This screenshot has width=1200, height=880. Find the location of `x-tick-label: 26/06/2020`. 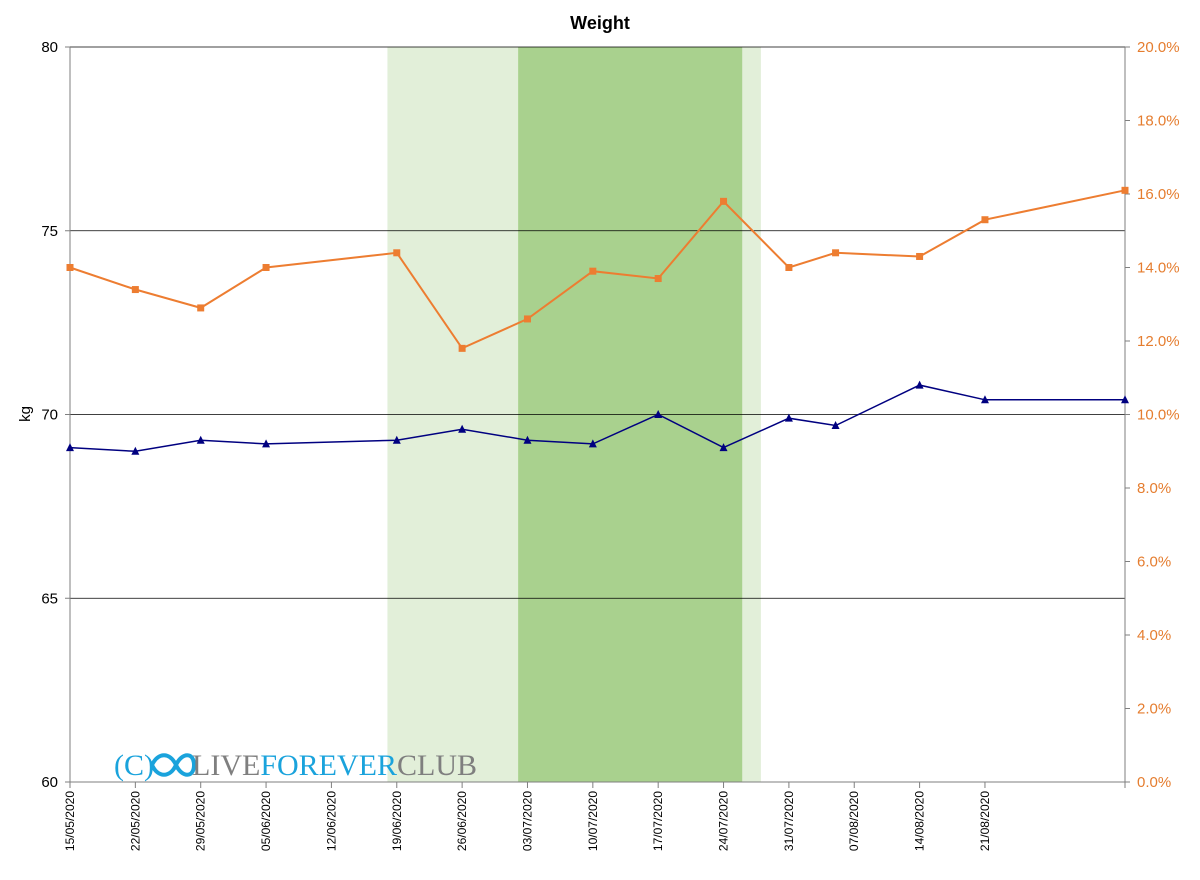

x-tick-label: 26/06/2020 is located at coordinates (462, 821).